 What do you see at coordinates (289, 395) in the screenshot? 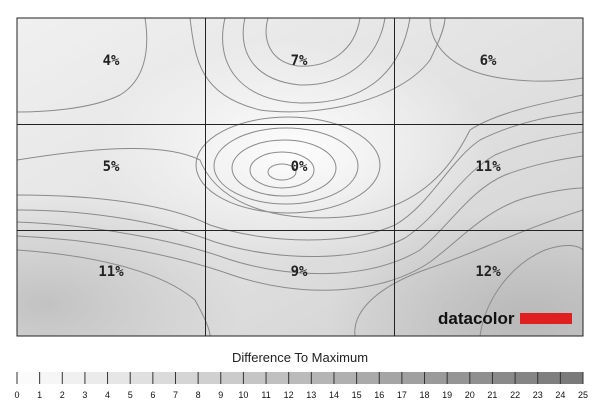
I see `scale-tick-label: 12` at bounding box center [289, 395].